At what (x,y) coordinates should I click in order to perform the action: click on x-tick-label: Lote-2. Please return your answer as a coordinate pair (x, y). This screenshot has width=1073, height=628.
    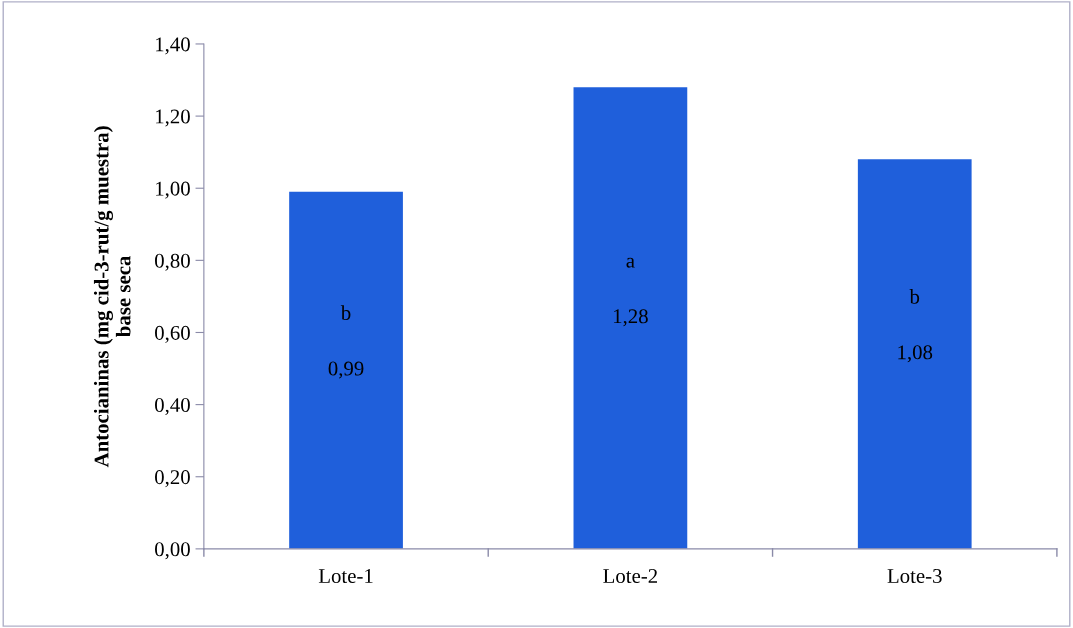
    Looking at the image, I should click on (630, 575).